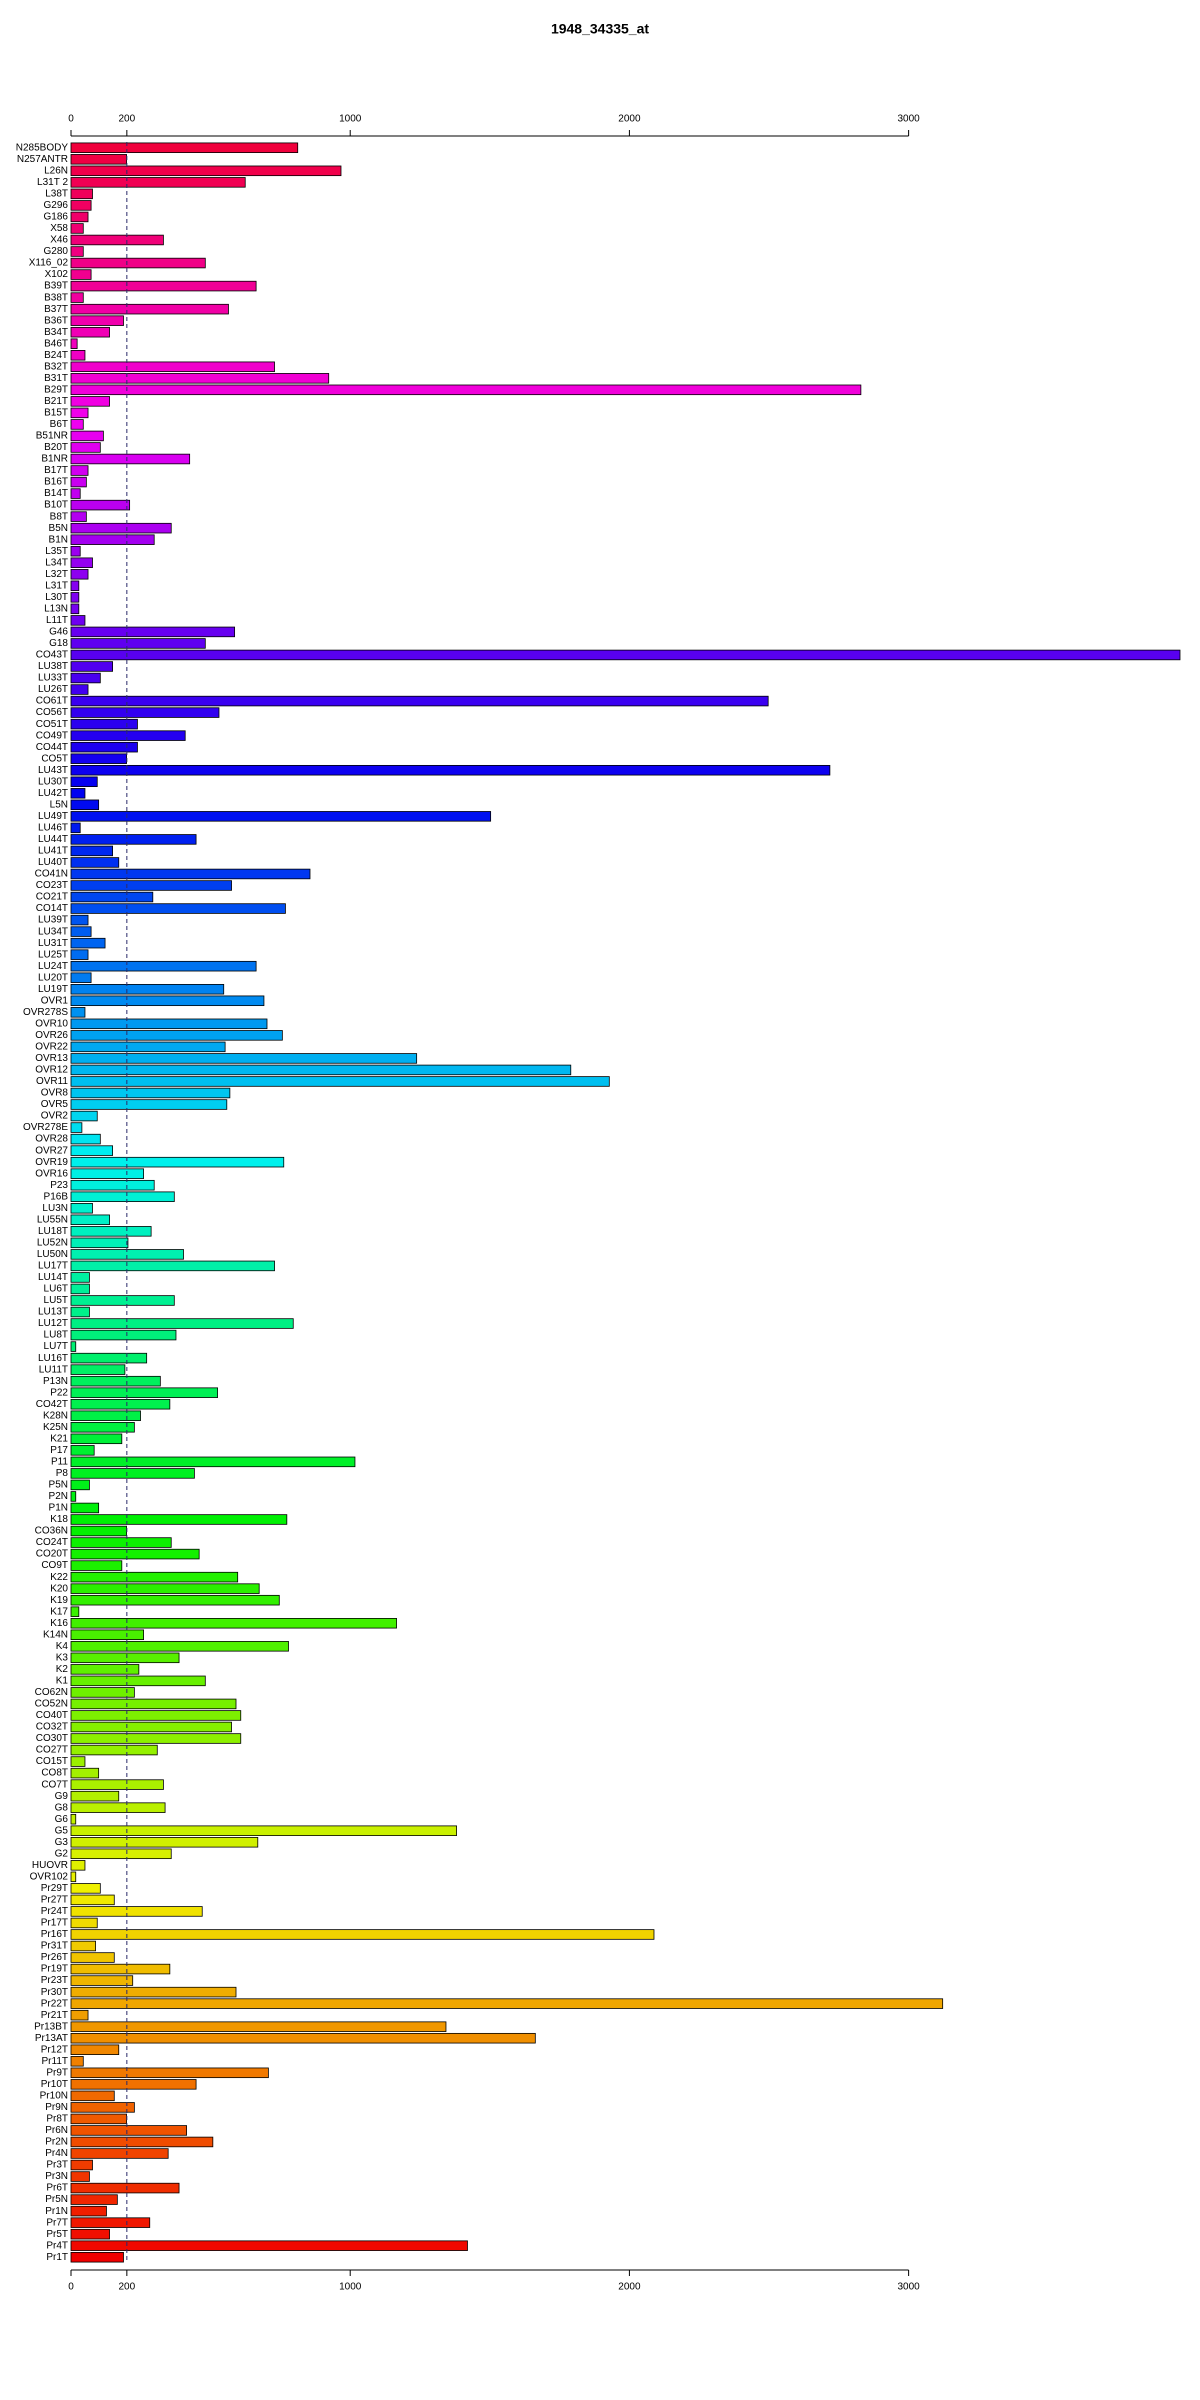 The width and height of the screenshot is (1200, 2400). What do you see at coordinates (51, 1162) in the screenshot?
I see `y-tick-label: OVR19` at bounding box center [51, 1162].